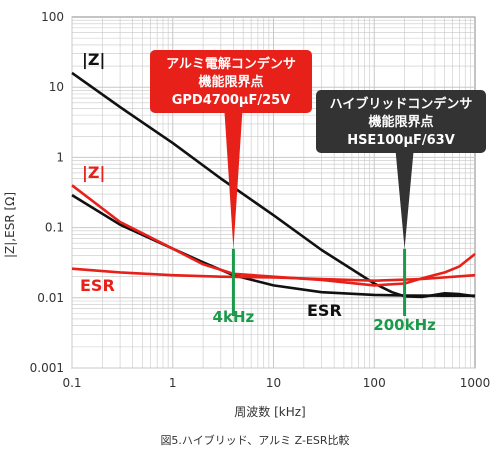  I want to click on x-tick-label: 0.1, so click(71, 383).